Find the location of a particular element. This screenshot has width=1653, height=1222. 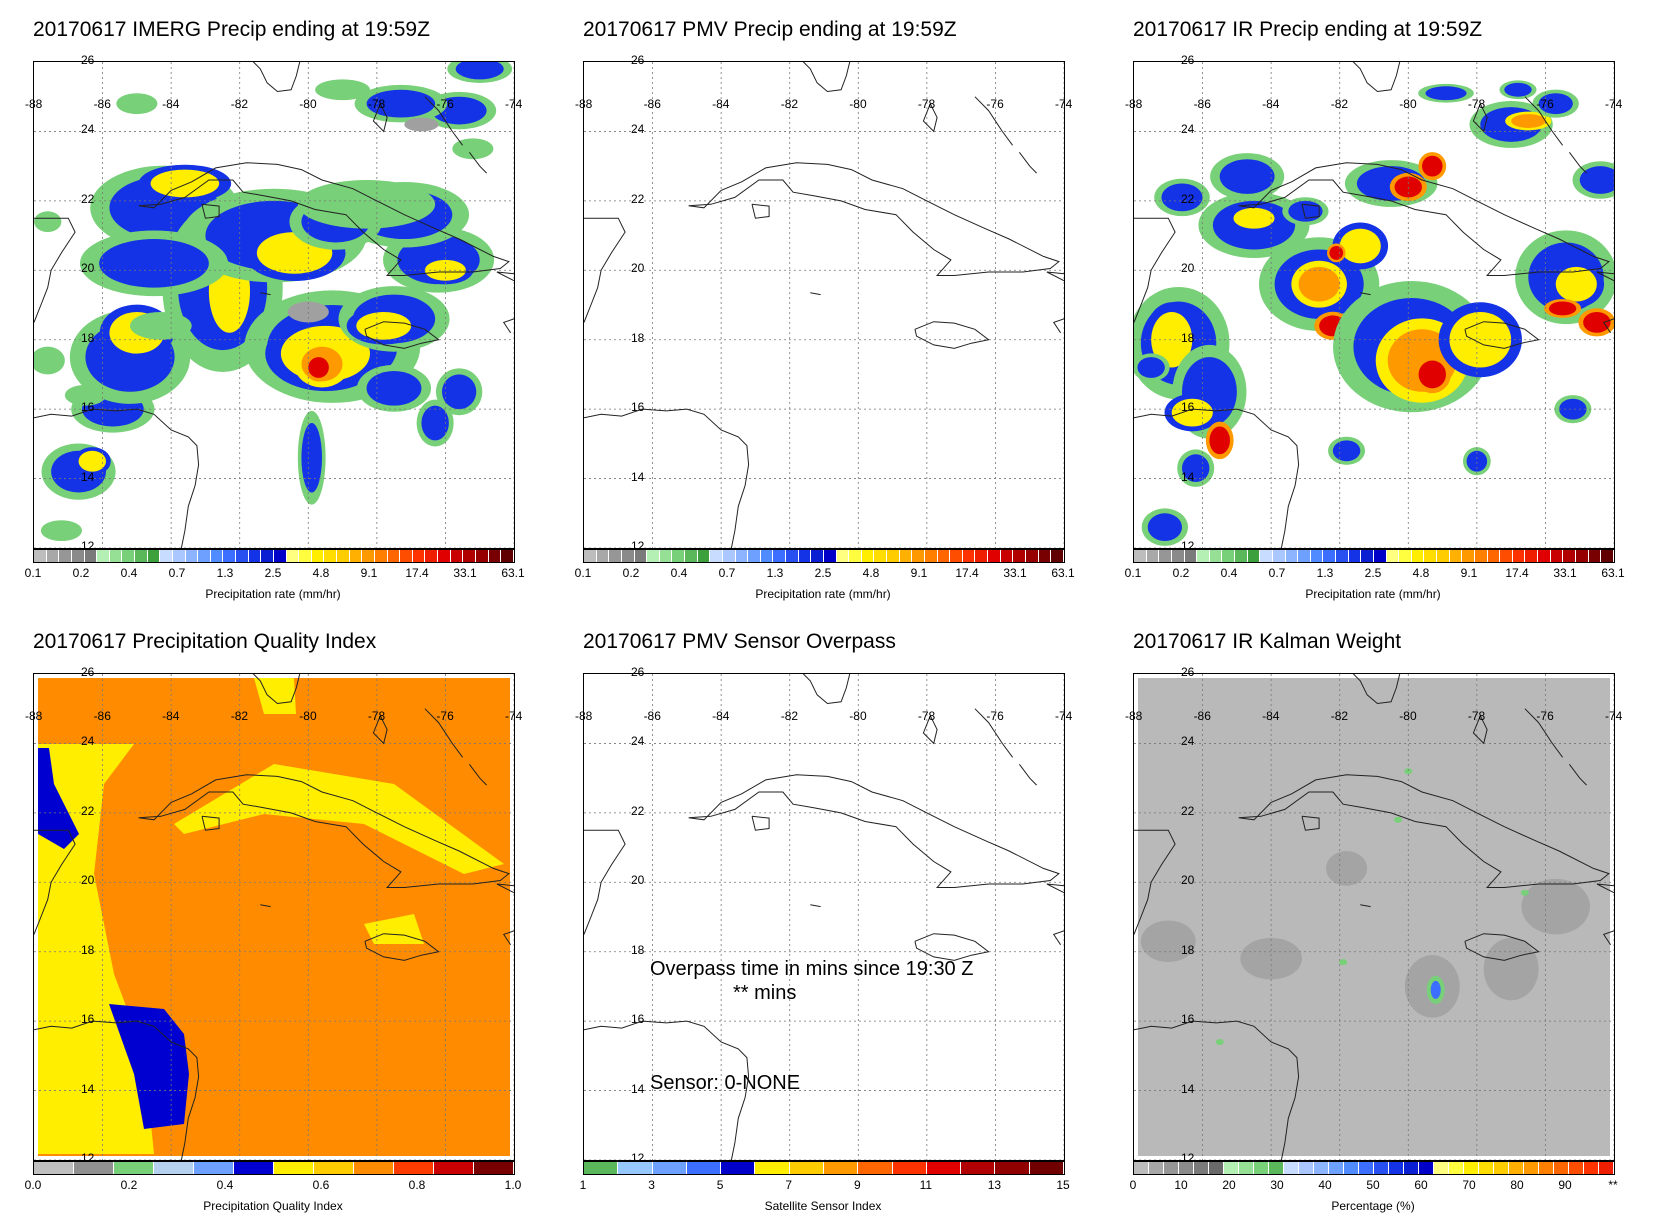

lon-label: -84 is located at coordinates (171, 716).